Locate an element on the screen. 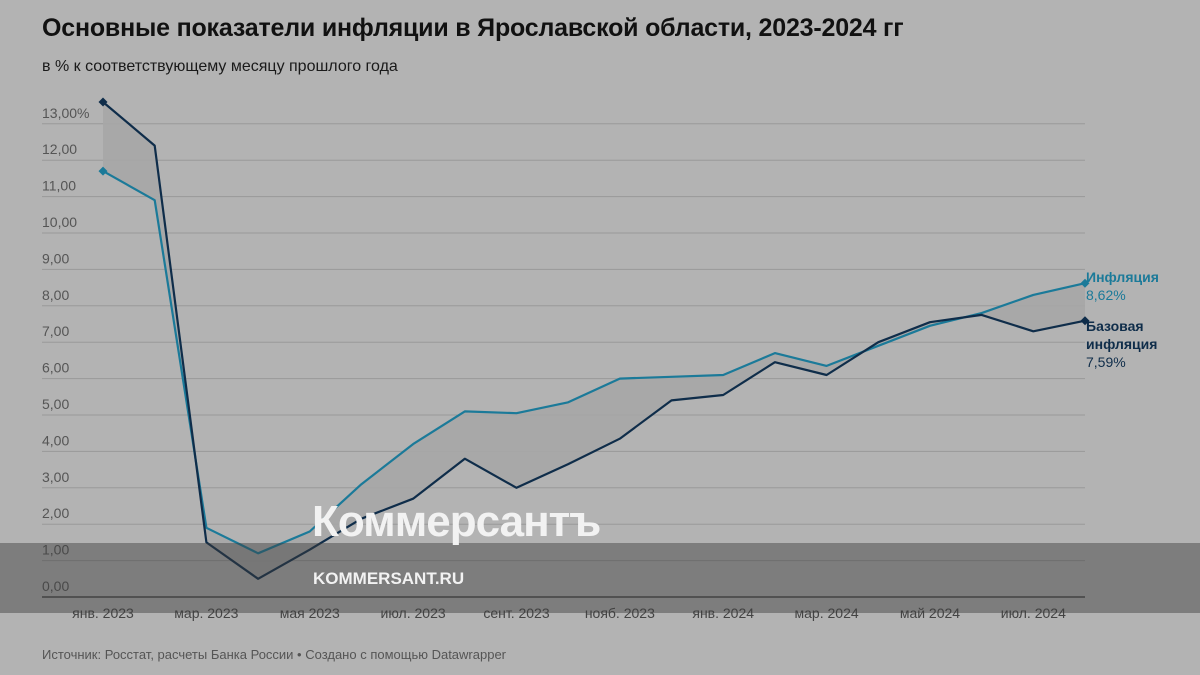 This screenshot has height=675, width=1200. y-tick-label: 13,00% is located at coordinates (65, 113).